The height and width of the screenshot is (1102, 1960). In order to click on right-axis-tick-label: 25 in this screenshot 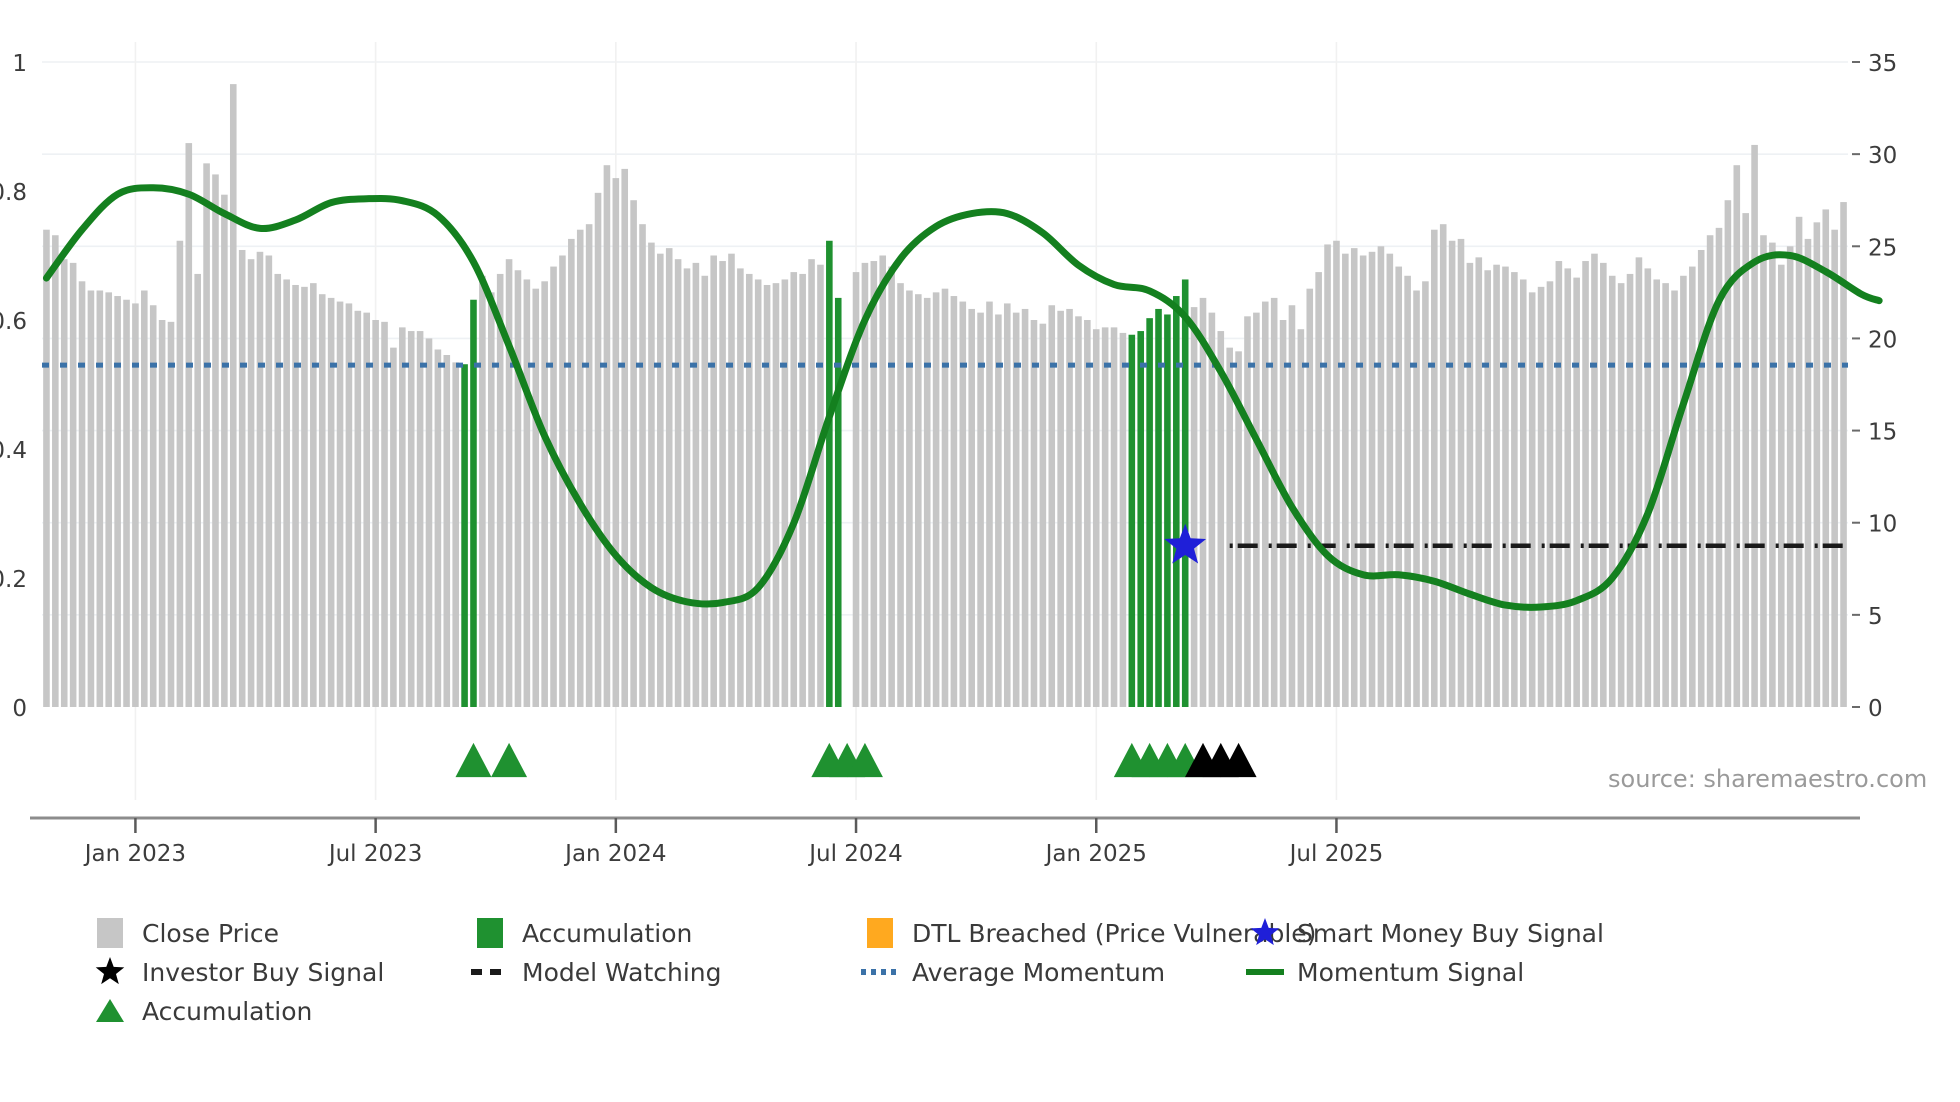, I will do `click(1882, 248)`.